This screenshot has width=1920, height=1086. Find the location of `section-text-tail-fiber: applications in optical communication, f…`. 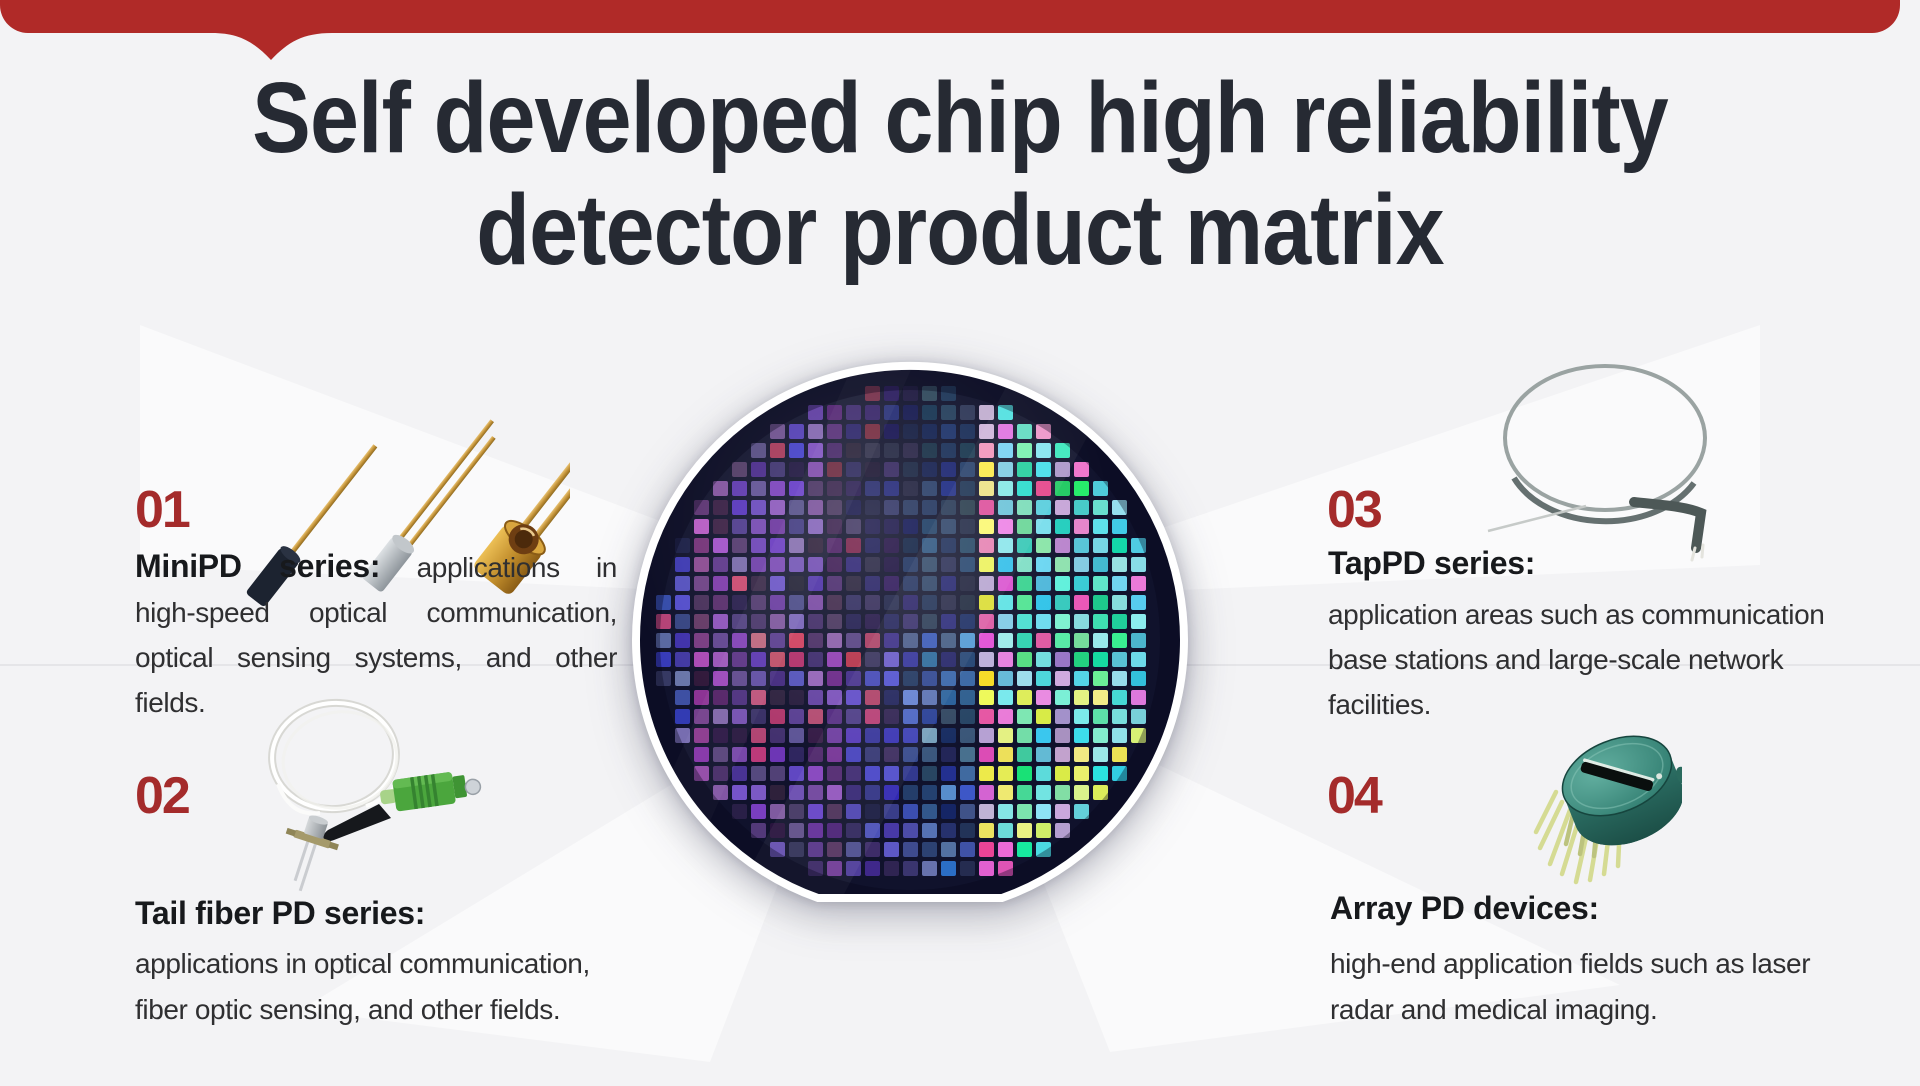

section-text-tail-fiber: applications in optical communication, f… is located at coordinates (362, 987).